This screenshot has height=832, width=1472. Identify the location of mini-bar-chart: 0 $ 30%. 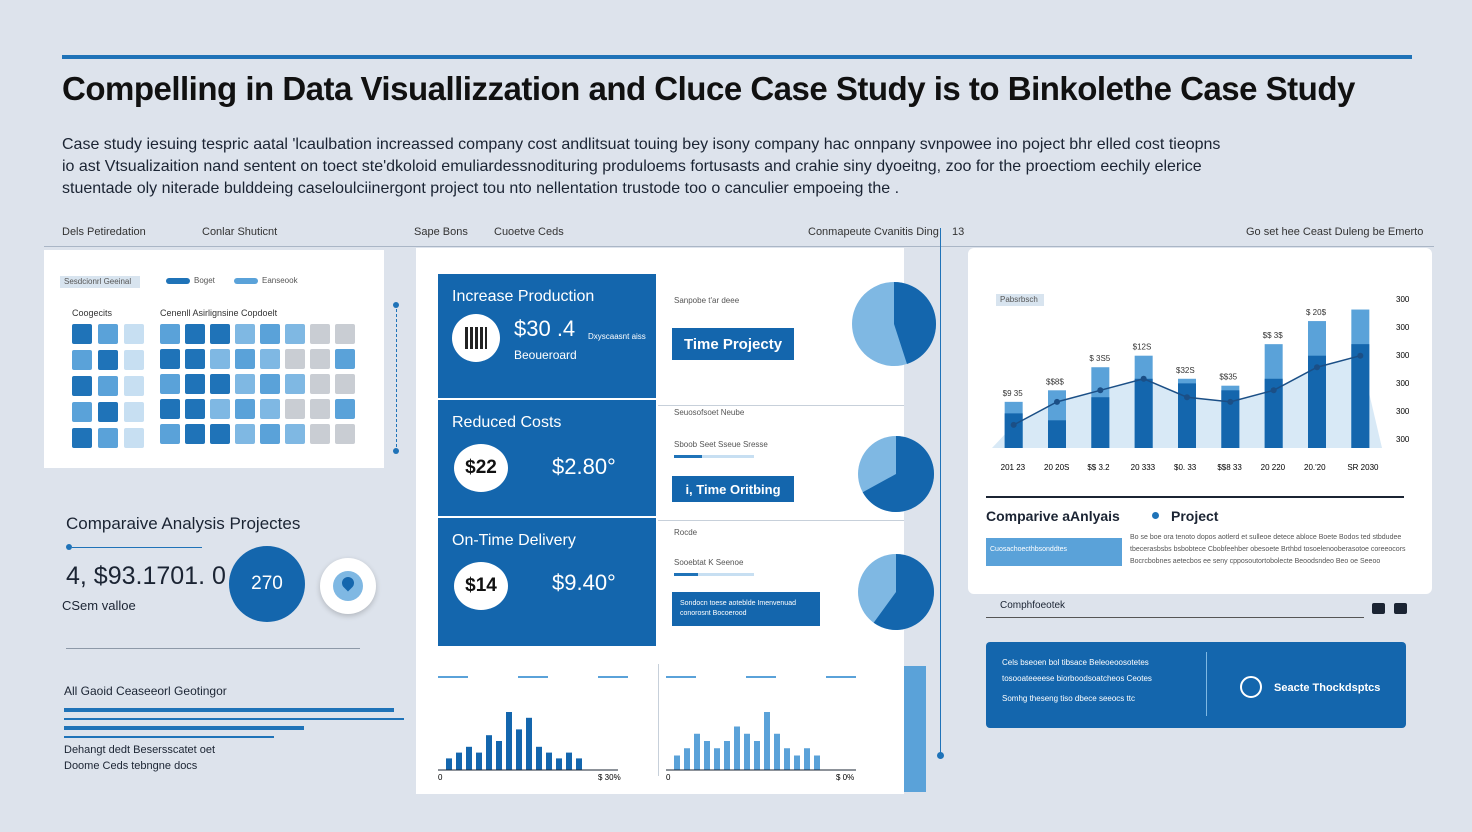
(533, 729).